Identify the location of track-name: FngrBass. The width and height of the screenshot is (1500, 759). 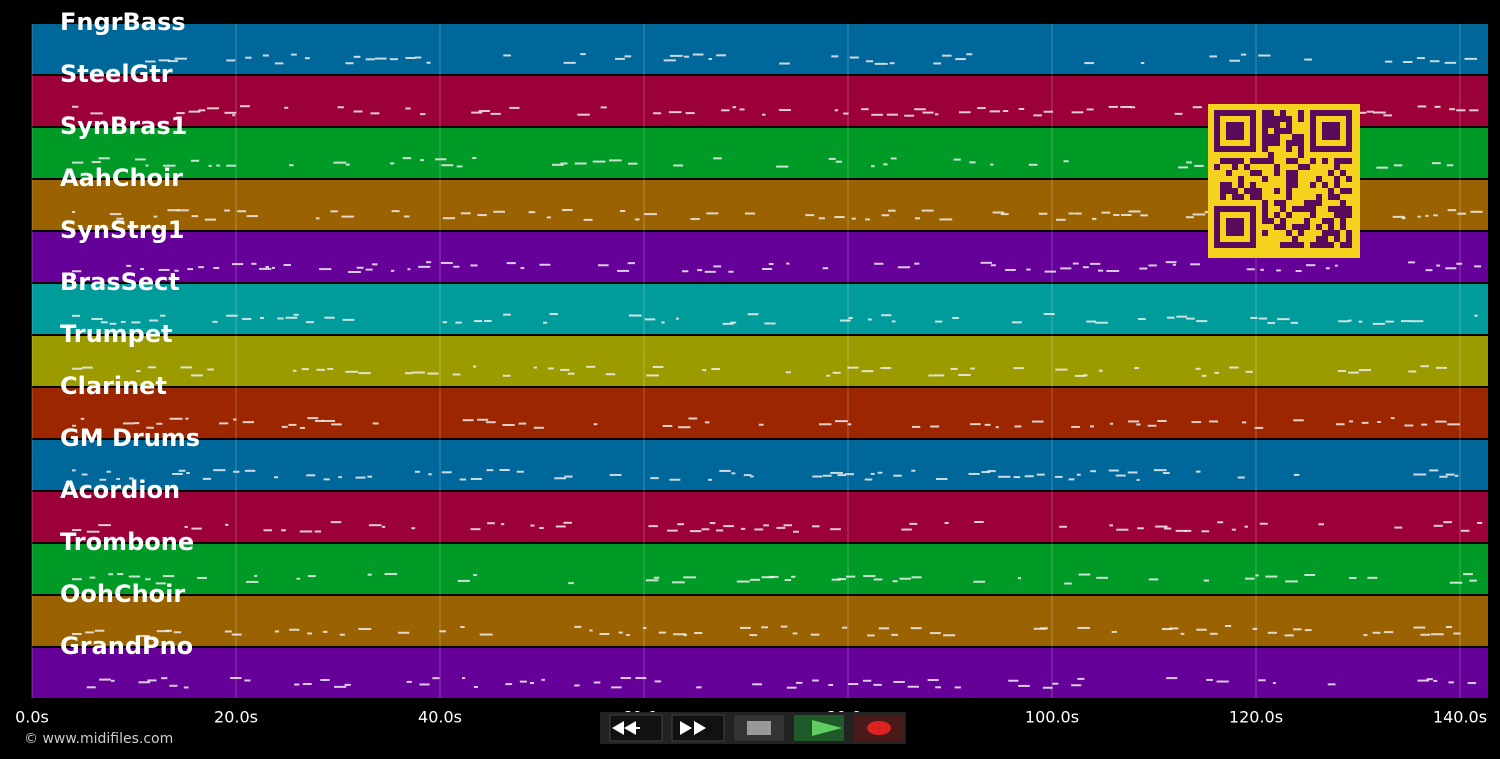
(123, 22).